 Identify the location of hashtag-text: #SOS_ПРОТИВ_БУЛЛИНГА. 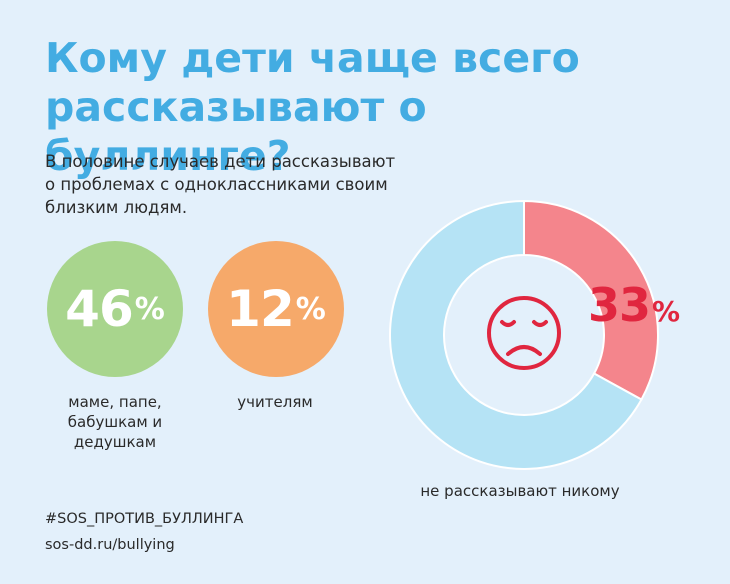
(144, 519).